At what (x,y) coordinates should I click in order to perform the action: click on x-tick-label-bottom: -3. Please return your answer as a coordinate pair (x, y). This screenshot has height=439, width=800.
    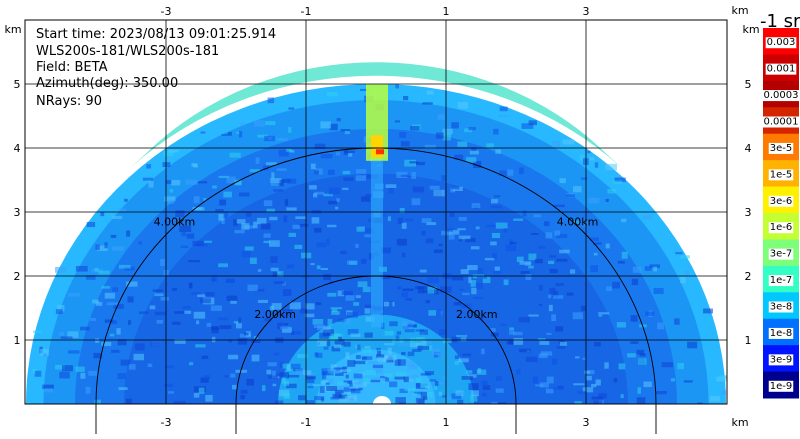
    Looking at the image, I should click on (166, 422).